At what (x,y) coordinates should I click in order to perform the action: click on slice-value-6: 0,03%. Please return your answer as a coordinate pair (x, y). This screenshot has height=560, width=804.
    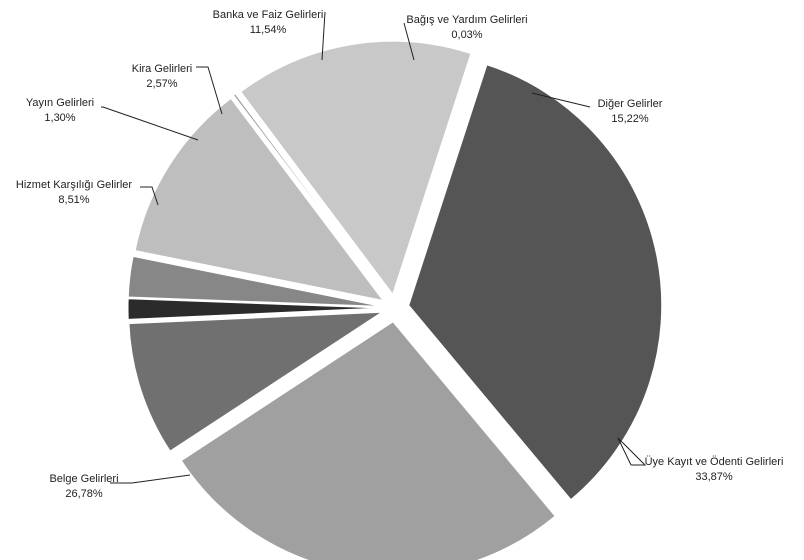
    Looking at the image, I should click on (466, 35).